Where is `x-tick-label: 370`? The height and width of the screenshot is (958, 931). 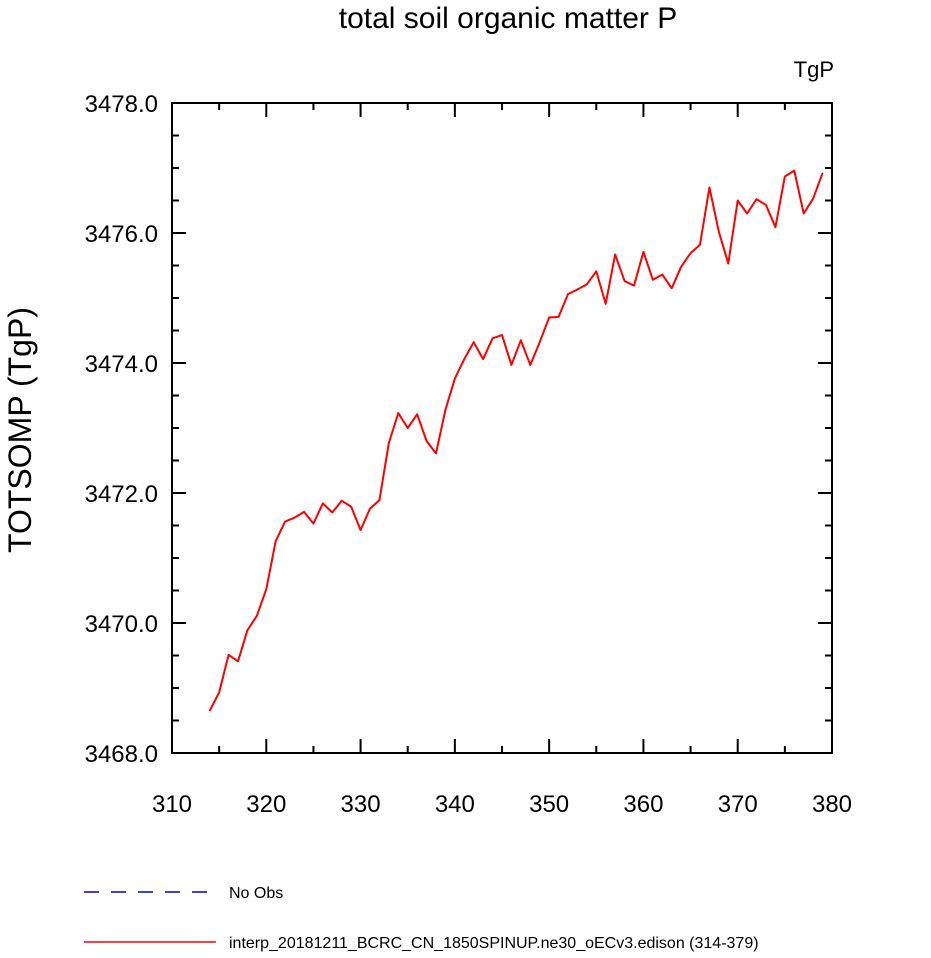
x-tick-label: 370 is located at coordinates (738, 804).